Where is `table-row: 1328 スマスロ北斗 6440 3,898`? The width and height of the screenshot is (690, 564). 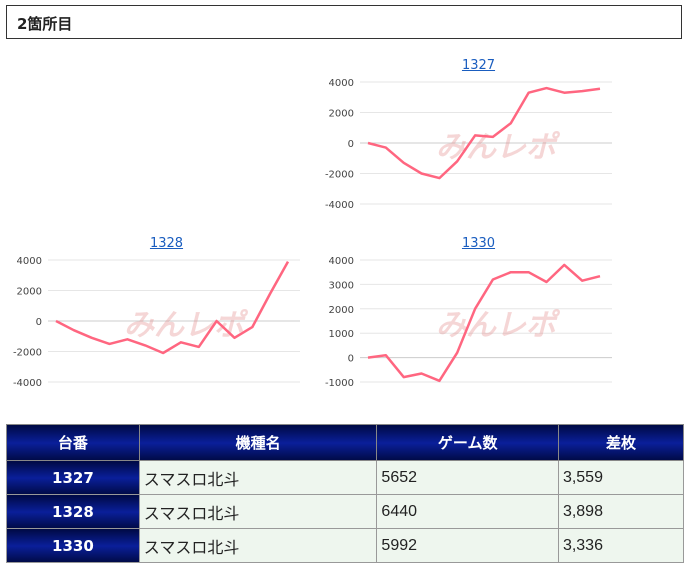
table-row: 1328 スマスロ北斗 6440 3,898 is located at coordinates (345, 511).